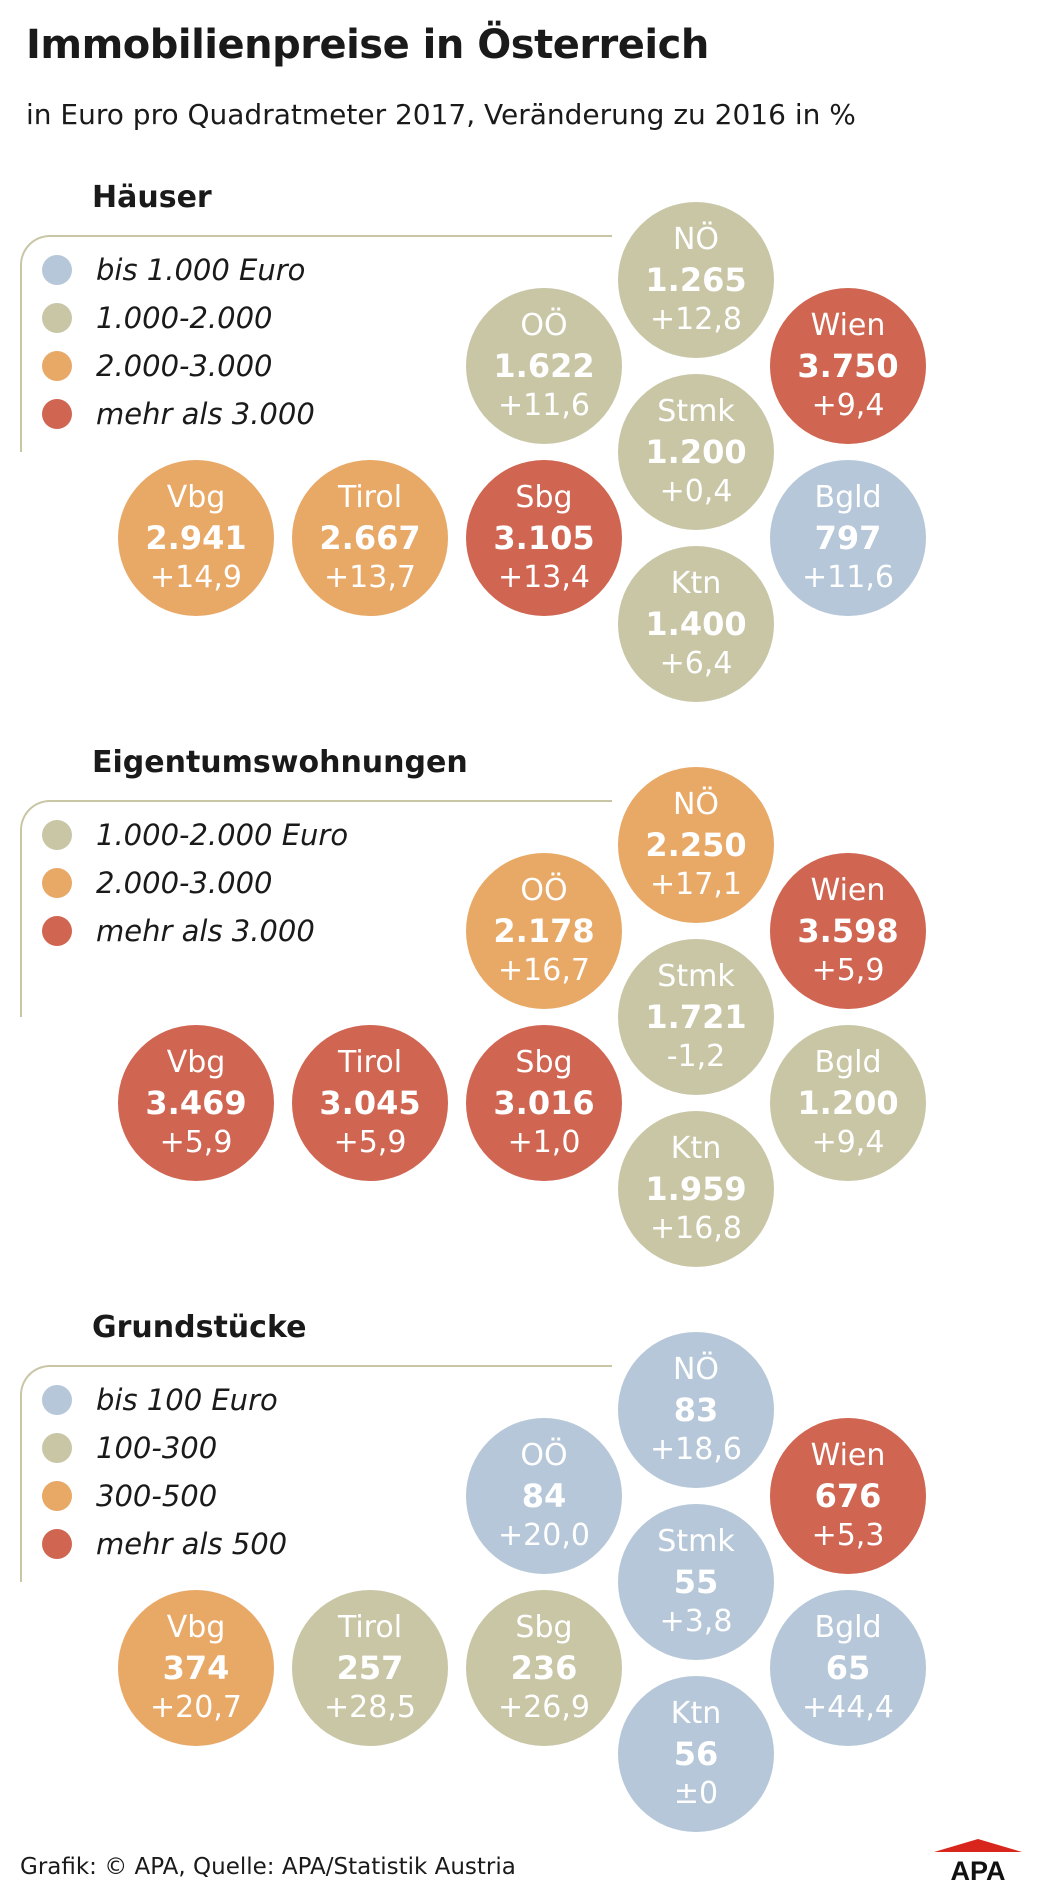 This screenshot has width=1040, height=1890. I want to click on region-price: 65, so click(848, 1668).